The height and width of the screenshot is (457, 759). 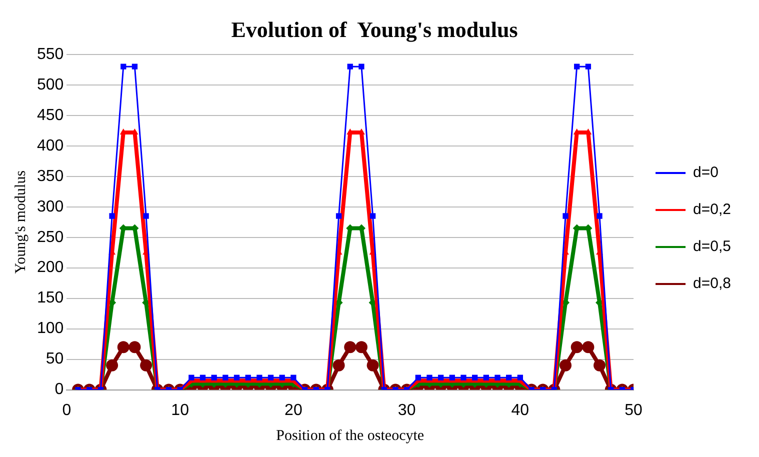 I want to click on x-tick-label: 20, so click(x=293, y=410).